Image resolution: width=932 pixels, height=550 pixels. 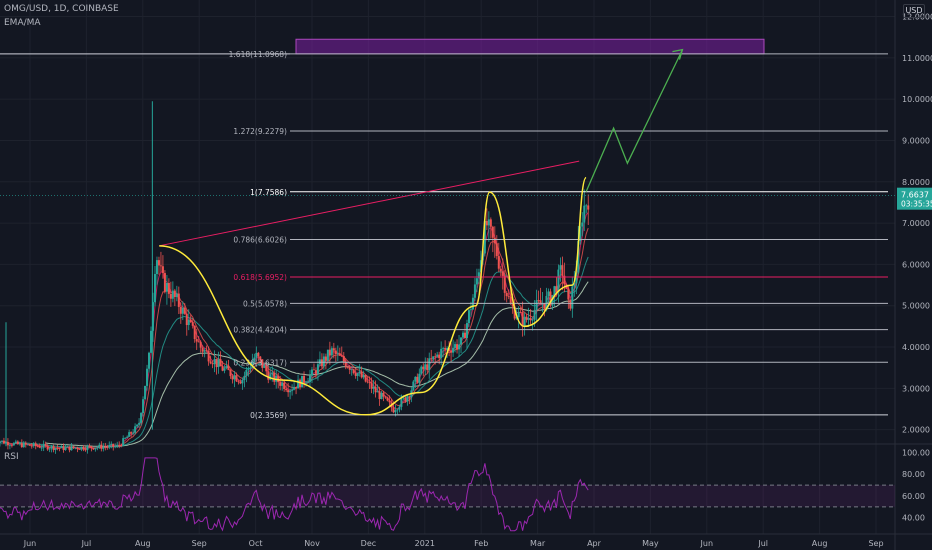 What do you see at coordinates (913, 518) in the screenshot?
I see `rsi-tick-label: 40.00` at bounding box center [913, 518].